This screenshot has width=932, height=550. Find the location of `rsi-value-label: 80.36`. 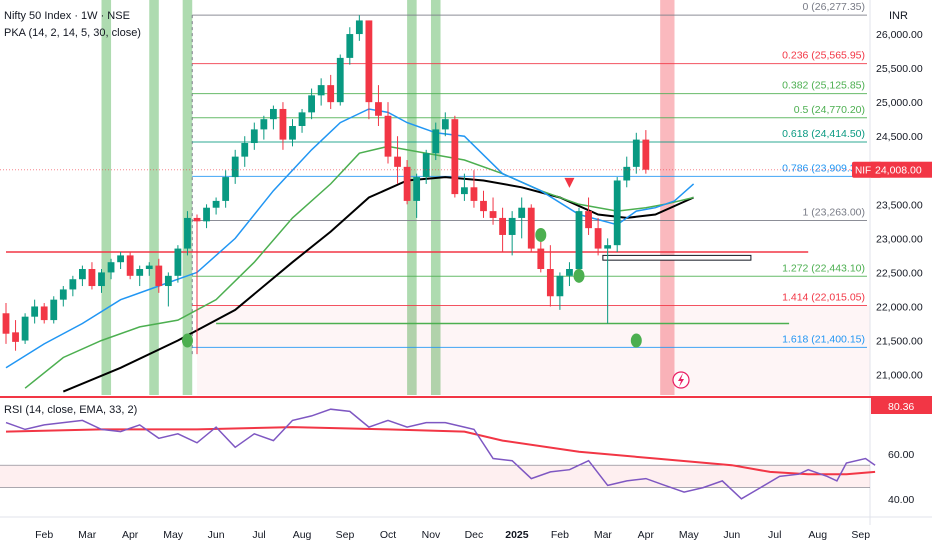

rsi-value-label: 80.36 is located at coordinates (901, 407).